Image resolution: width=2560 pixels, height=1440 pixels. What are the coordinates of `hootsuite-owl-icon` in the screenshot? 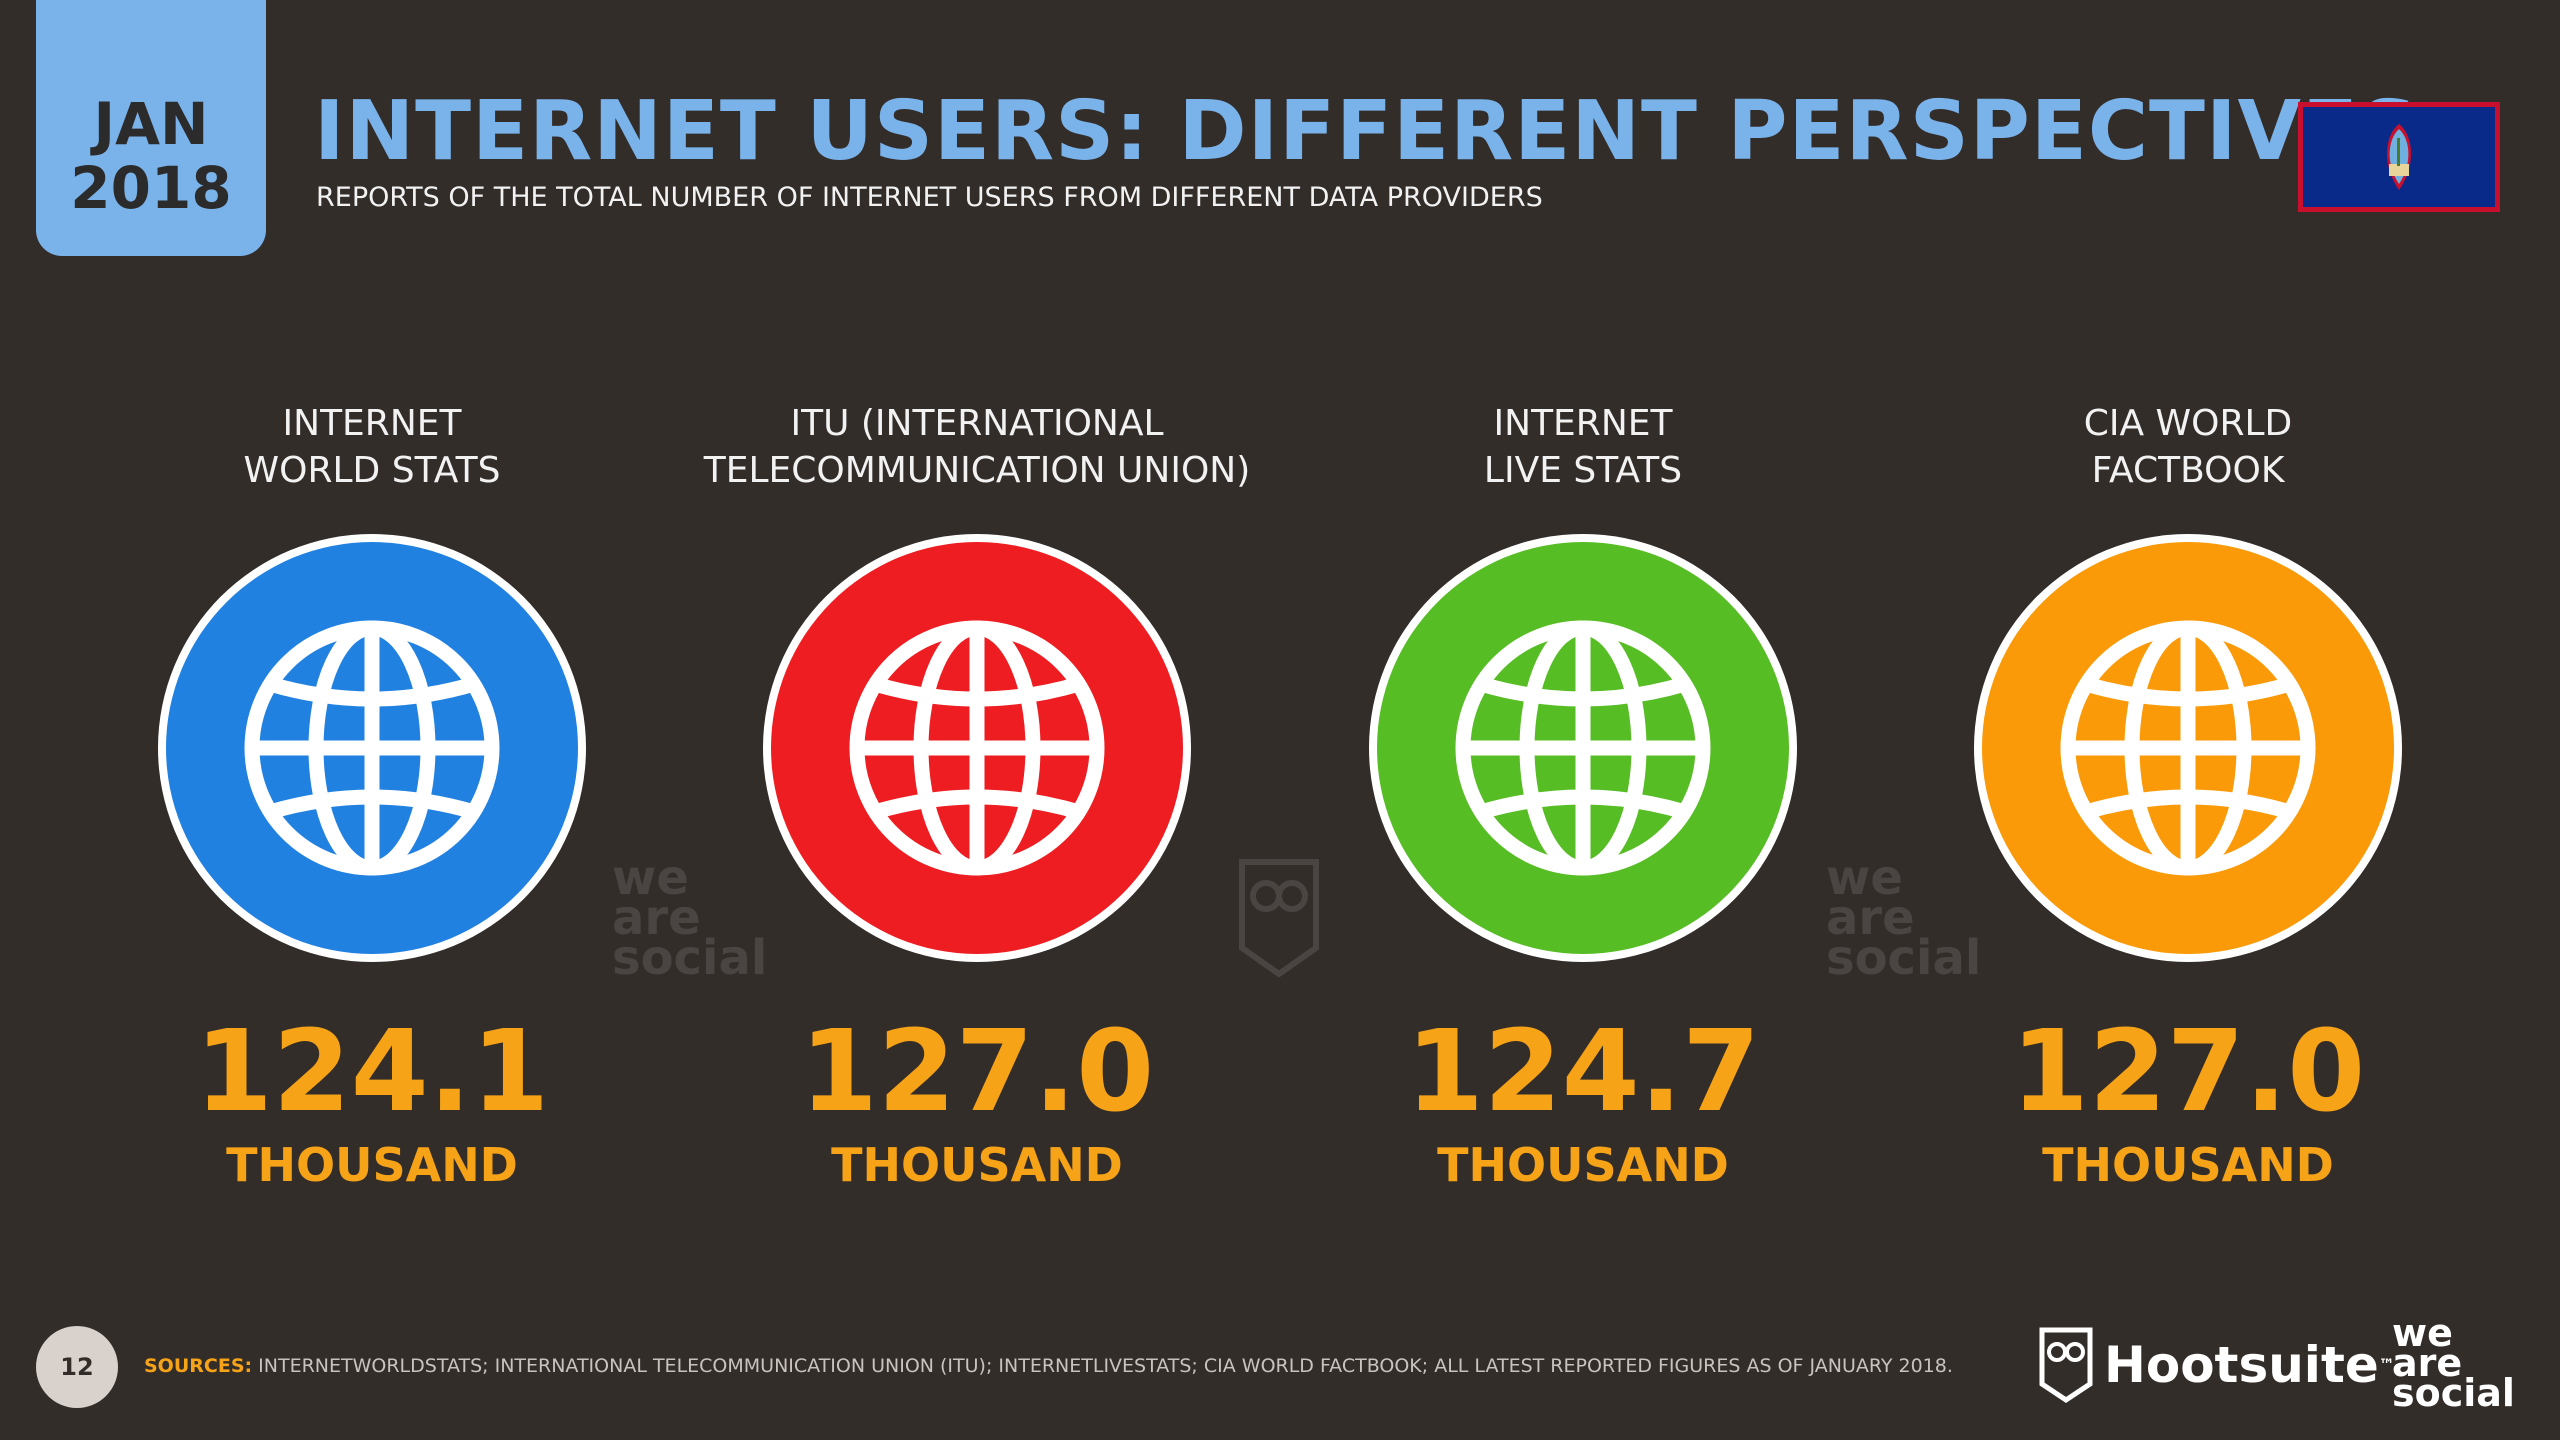 It's located at (2066, 1365).